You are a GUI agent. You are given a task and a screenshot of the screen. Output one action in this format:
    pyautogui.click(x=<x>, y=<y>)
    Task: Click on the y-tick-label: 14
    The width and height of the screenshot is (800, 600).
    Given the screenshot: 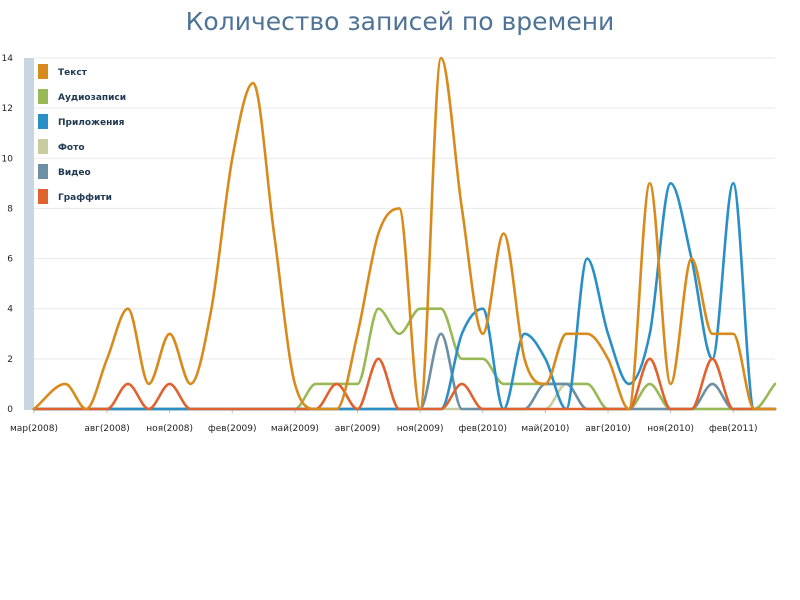 What is the action you would take?
    pyautogui.click(x=8, y=59)
    